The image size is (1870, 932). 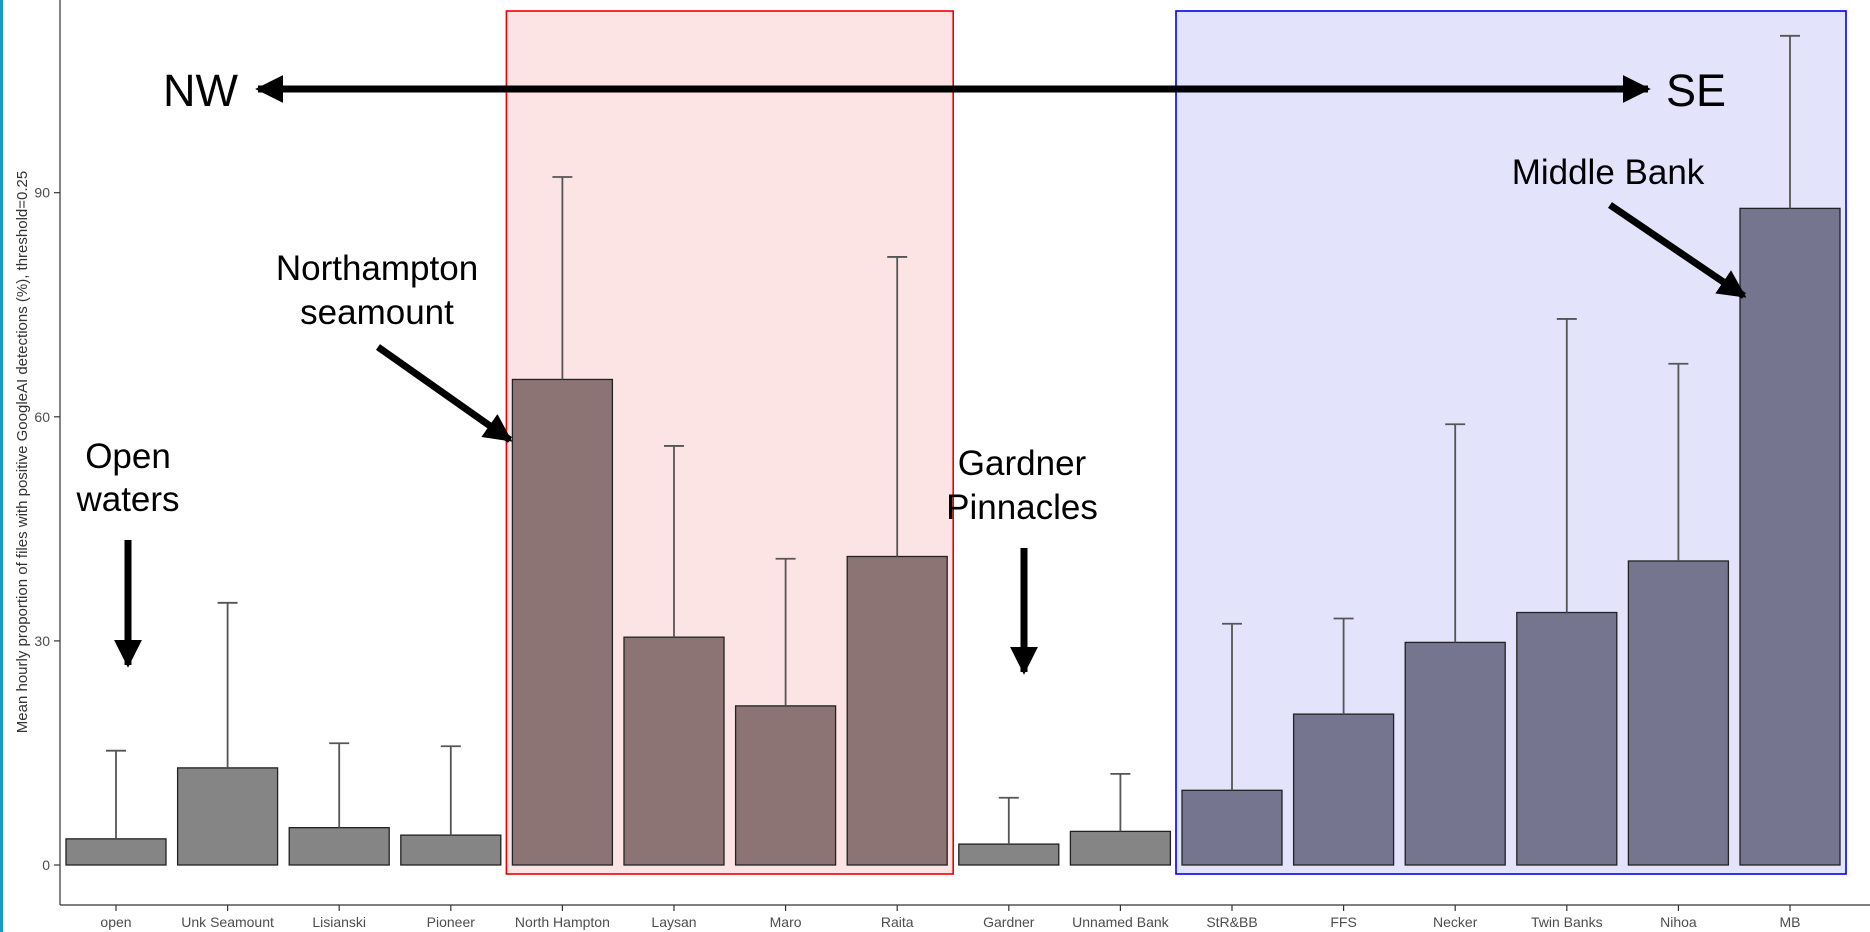 I want to click on x-tick-label-lisianski: Lisianski, so click(x=339, y=922).